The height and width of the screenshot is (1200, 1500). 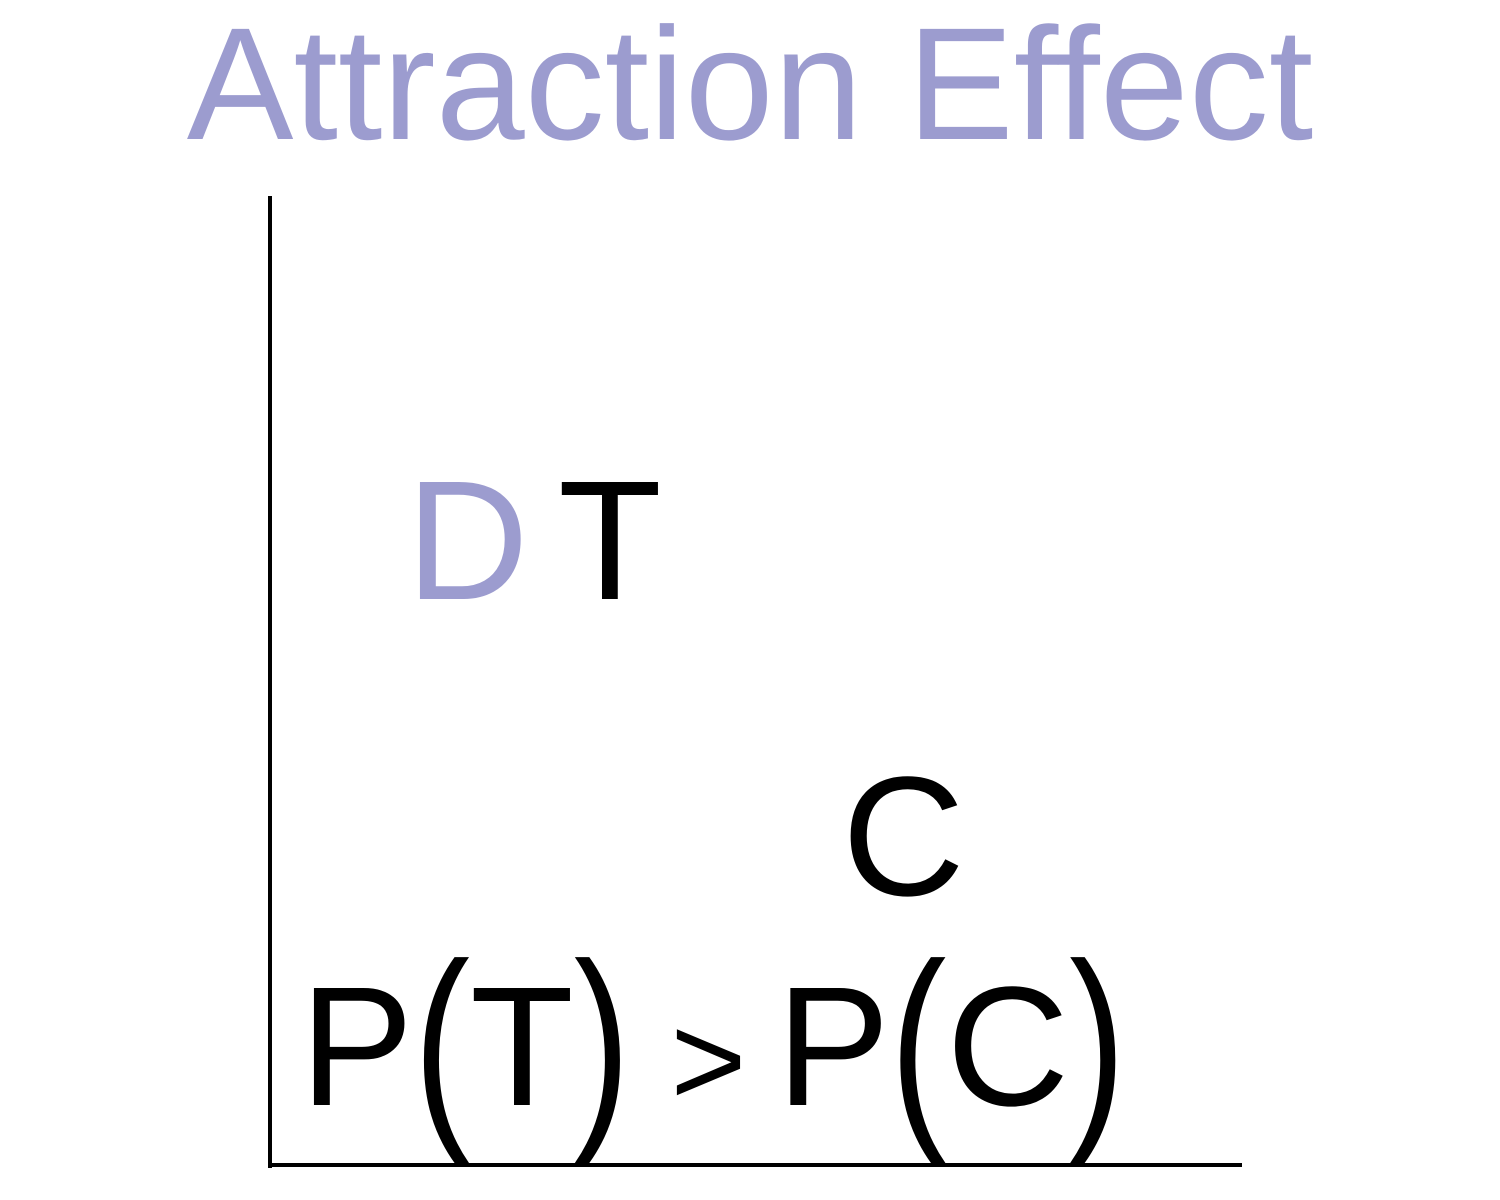 What do you see at coordinates (708, 1060) in the screenshot?
I see `greater-than-operator: >` at bounding box center [708, 1060].